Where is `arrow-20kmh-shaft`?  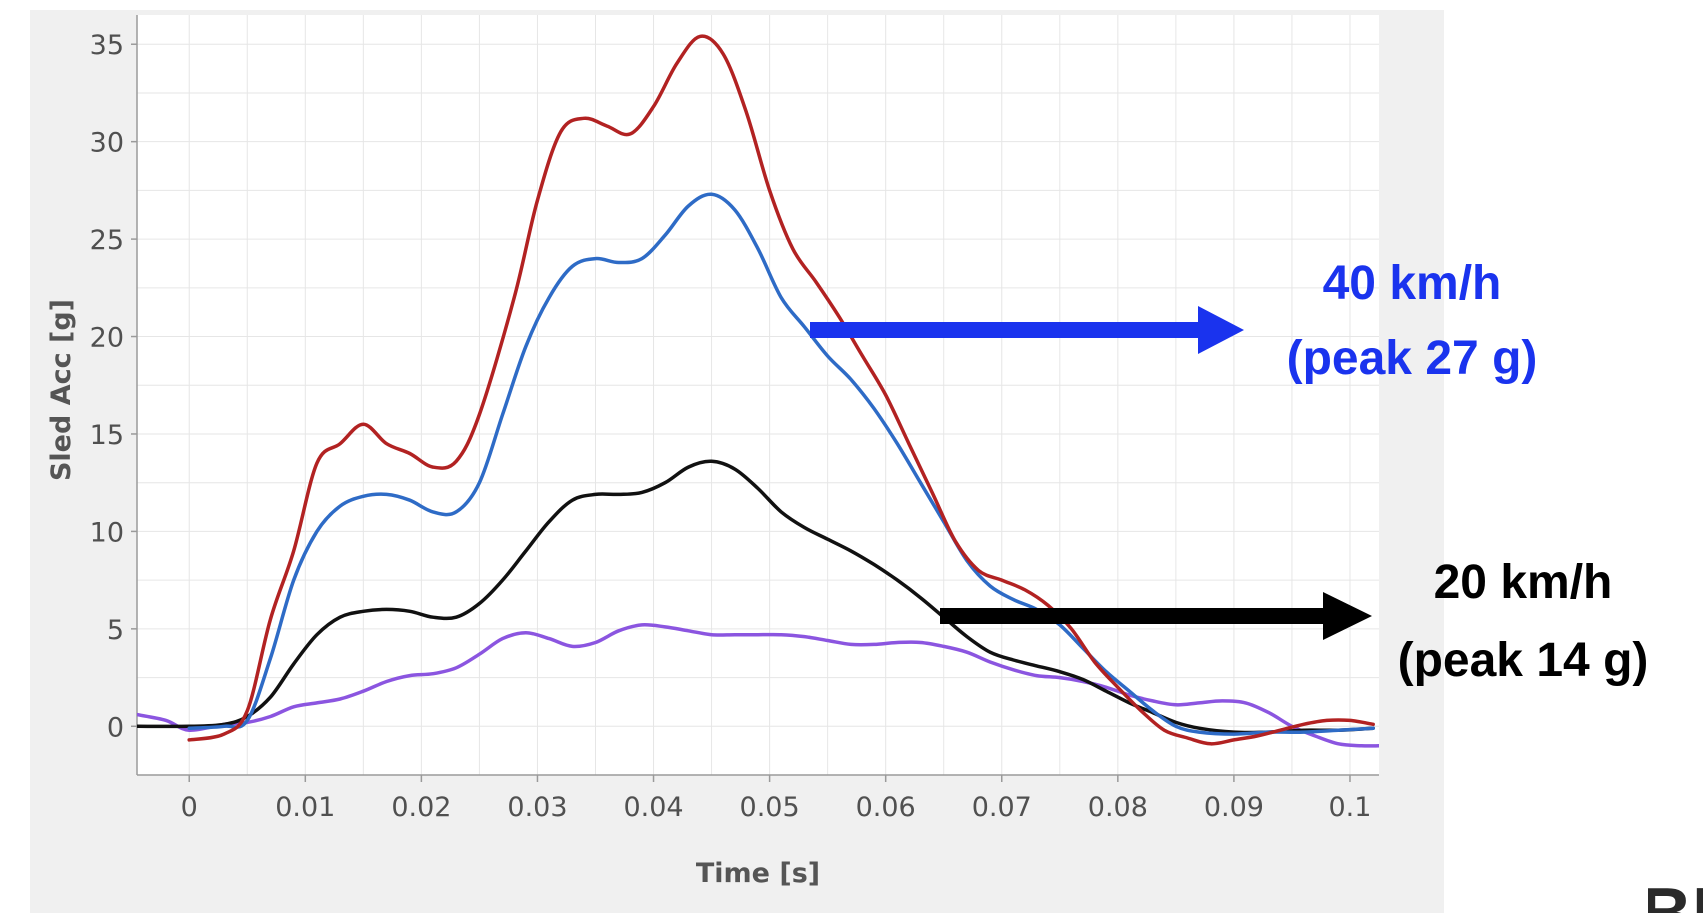
arrow-20kmh-shaft is located at coordinates (1132, 616).